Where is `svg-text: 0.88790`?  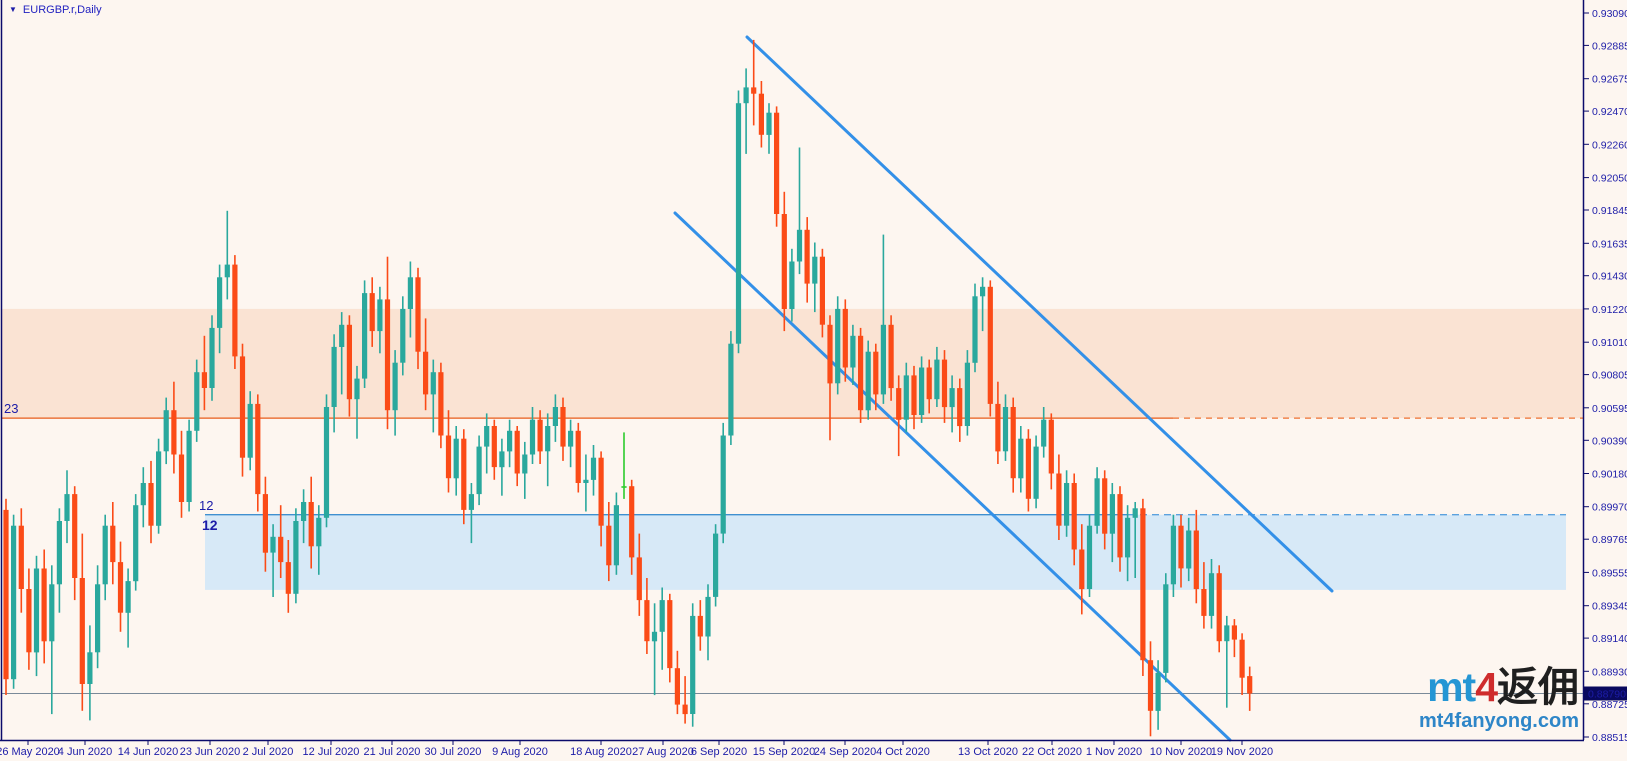
svg-text: 0.88790 is located at coordinates (1607, 695).